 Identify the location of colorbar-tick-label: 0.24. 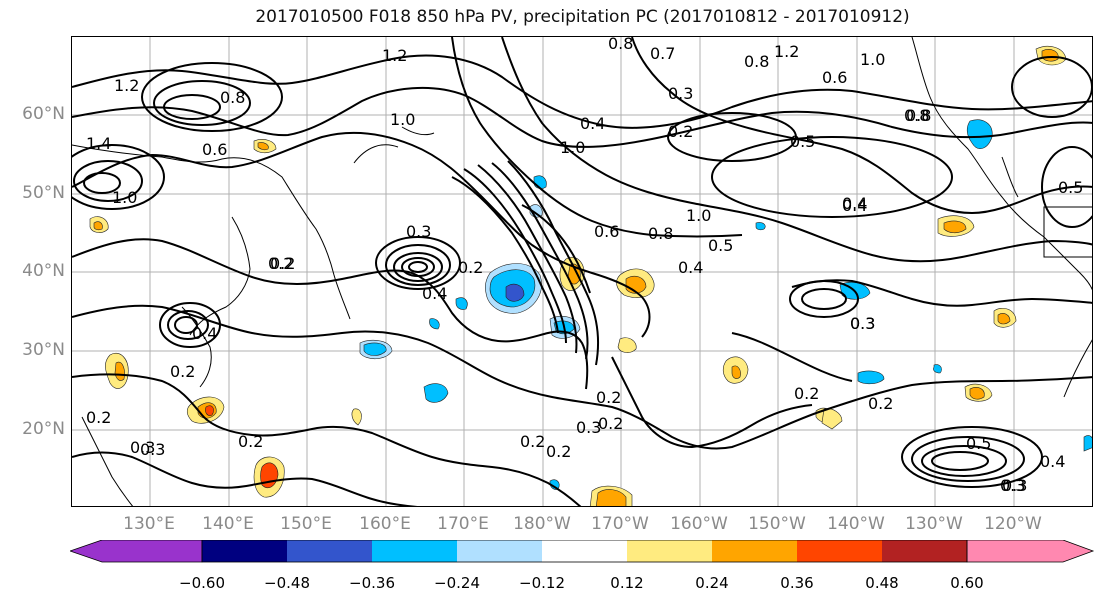
(712, 583).